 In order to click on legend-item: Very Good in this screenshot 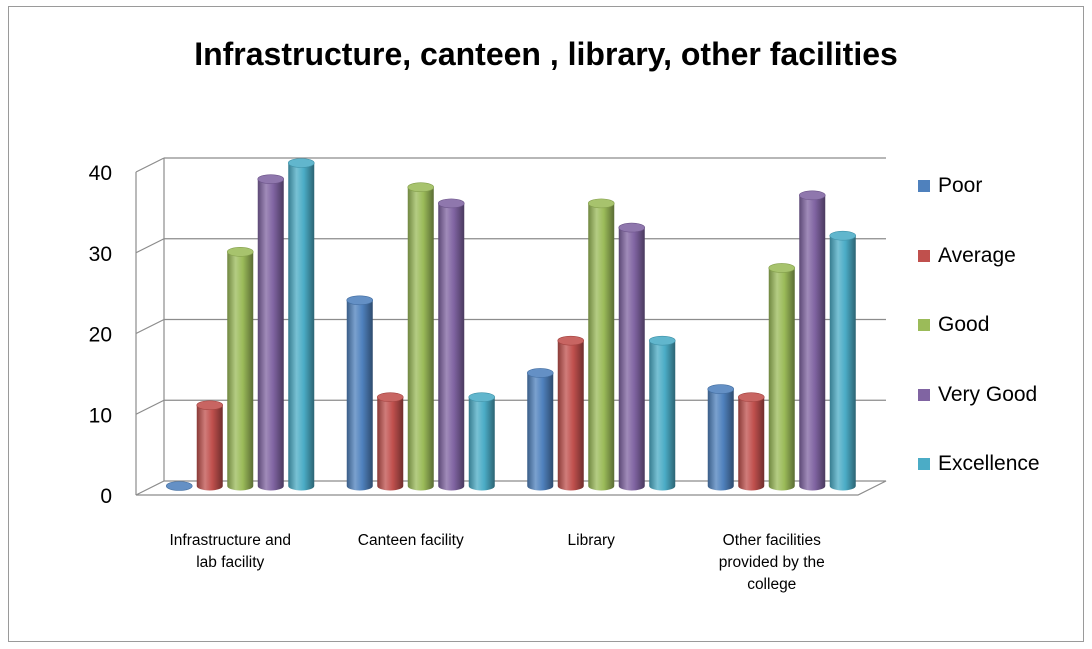, I will do `click(977, 395)`.